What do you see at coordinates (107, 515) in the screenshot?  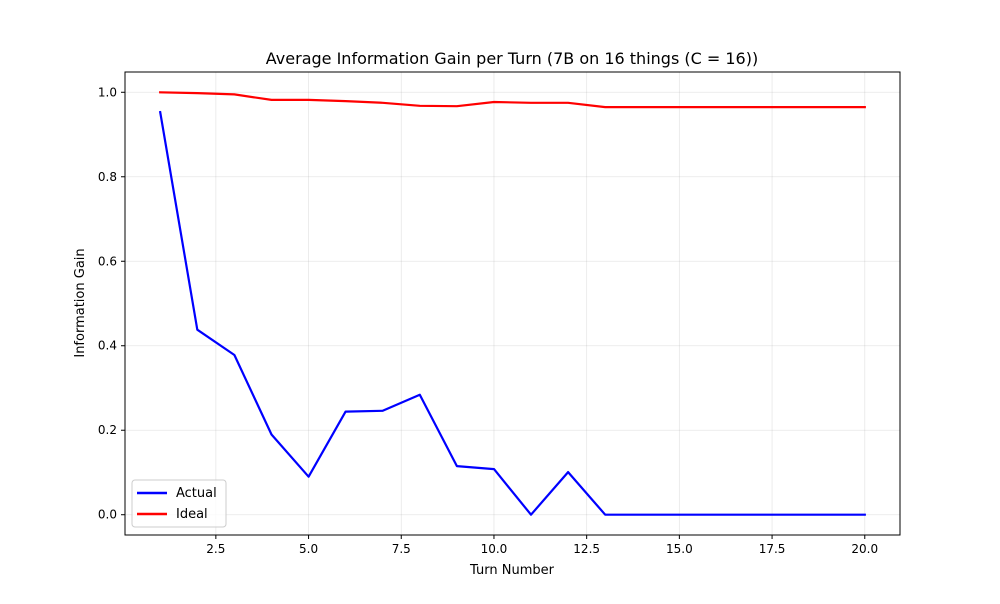 I see `y-tick-label: 0.0` at bounding box center [107, 515].